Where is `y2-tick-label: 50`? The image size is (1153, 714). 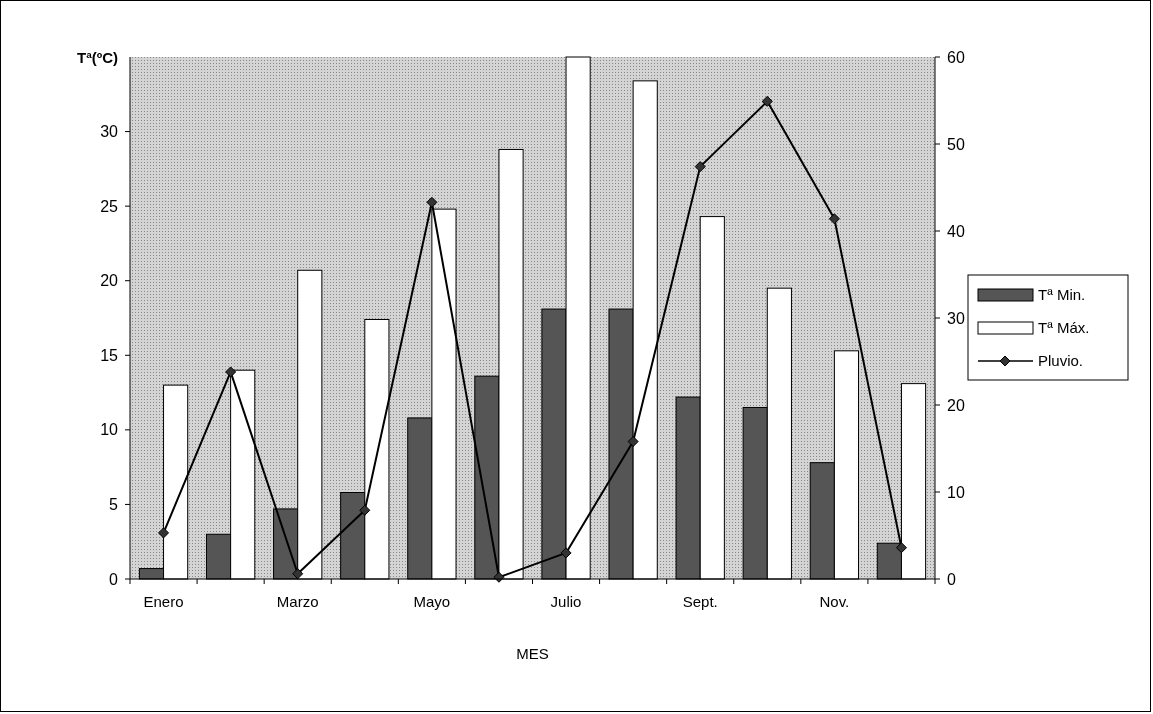 y2-tick-label: 50 is located at coordinates (956, 144).